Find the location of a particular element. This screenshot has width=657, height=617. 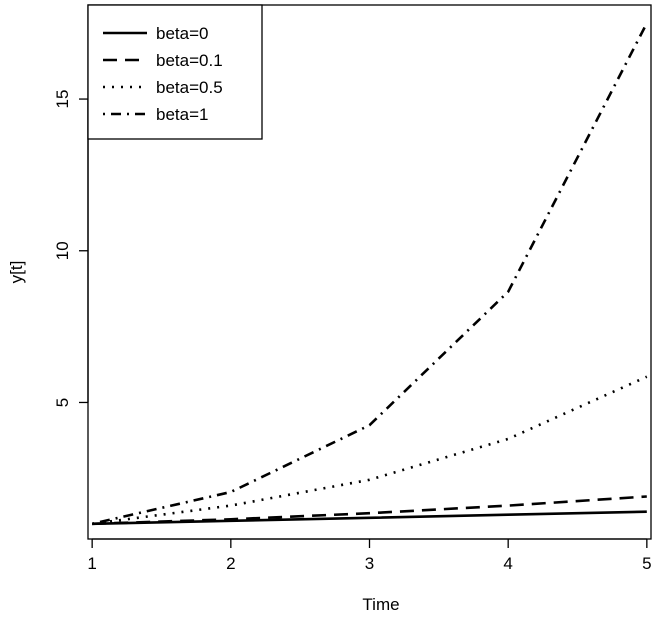

y-tick-label-0: 5 is located at coordinates (62, 402).